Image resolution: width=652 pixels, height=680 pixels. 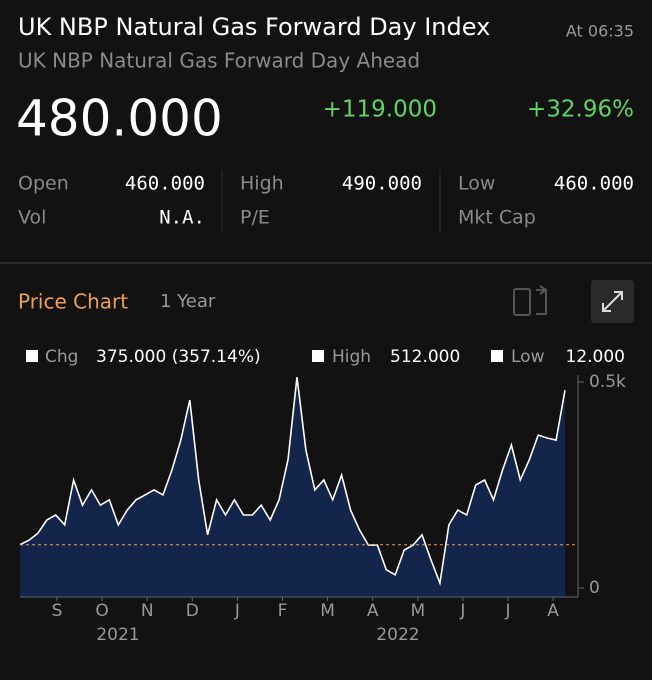 What do you see at coordinates (397, 635) in the screenshot?
I see `year-label: 2022` at bounding box center [397, 635].